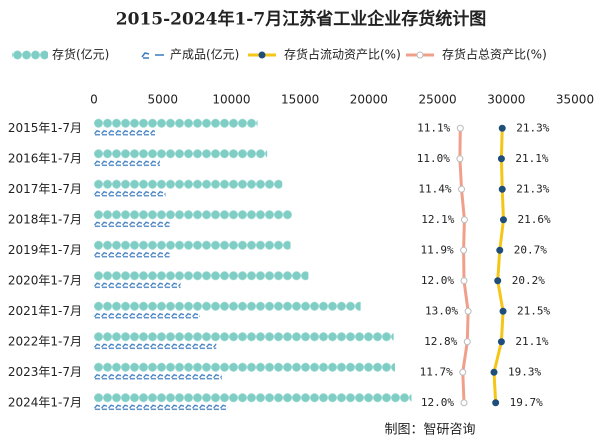  What do you see at coordinates (45, 189) in the screenshot?
I see `y-tick-label: 2017年1-7月` at bounding box center [45, 189].